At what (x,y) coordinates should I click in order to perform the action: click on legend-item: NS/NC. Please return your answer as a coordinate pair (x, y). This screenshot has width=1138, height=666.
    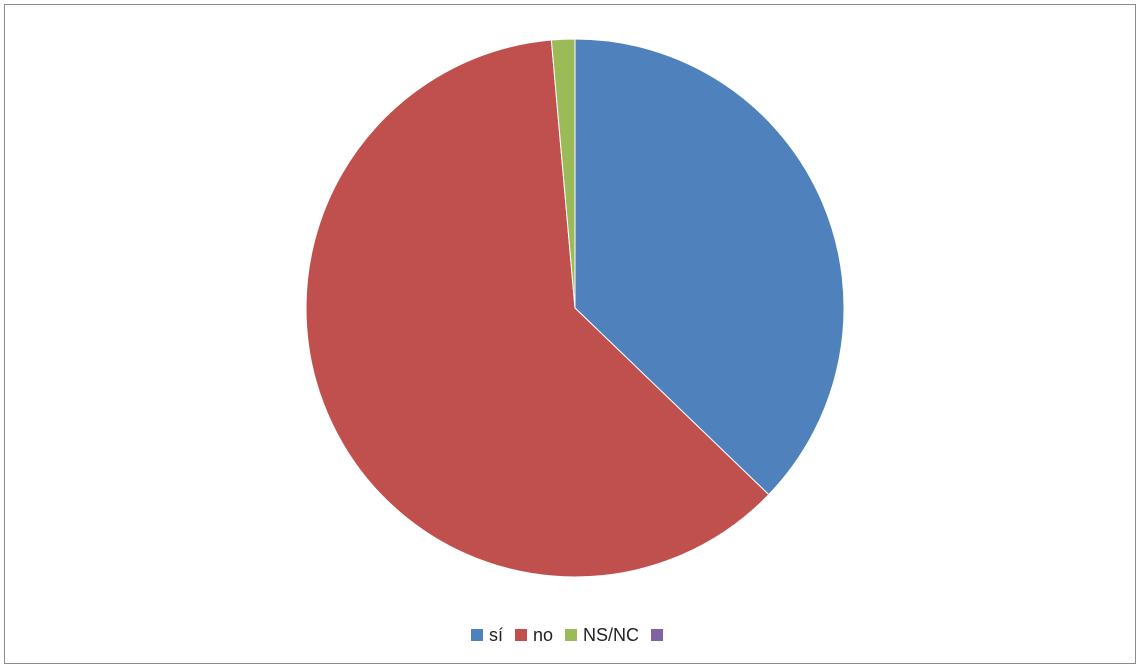
    Looking at the image, I should click on (602, 635).